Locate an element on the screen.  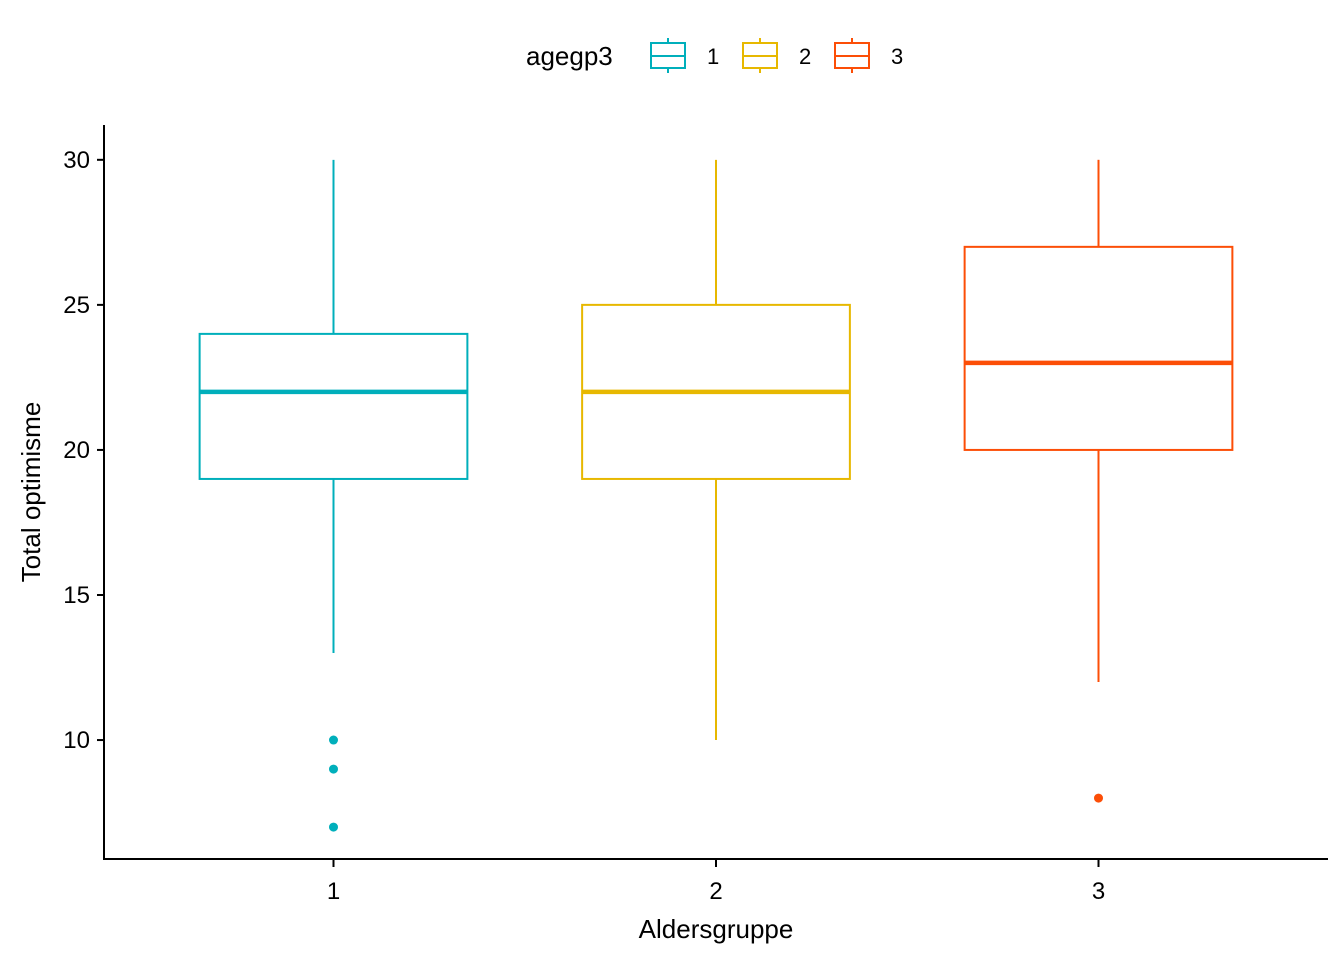
legend: agegp3 1 2 3 is located at coordinates (714, 55).